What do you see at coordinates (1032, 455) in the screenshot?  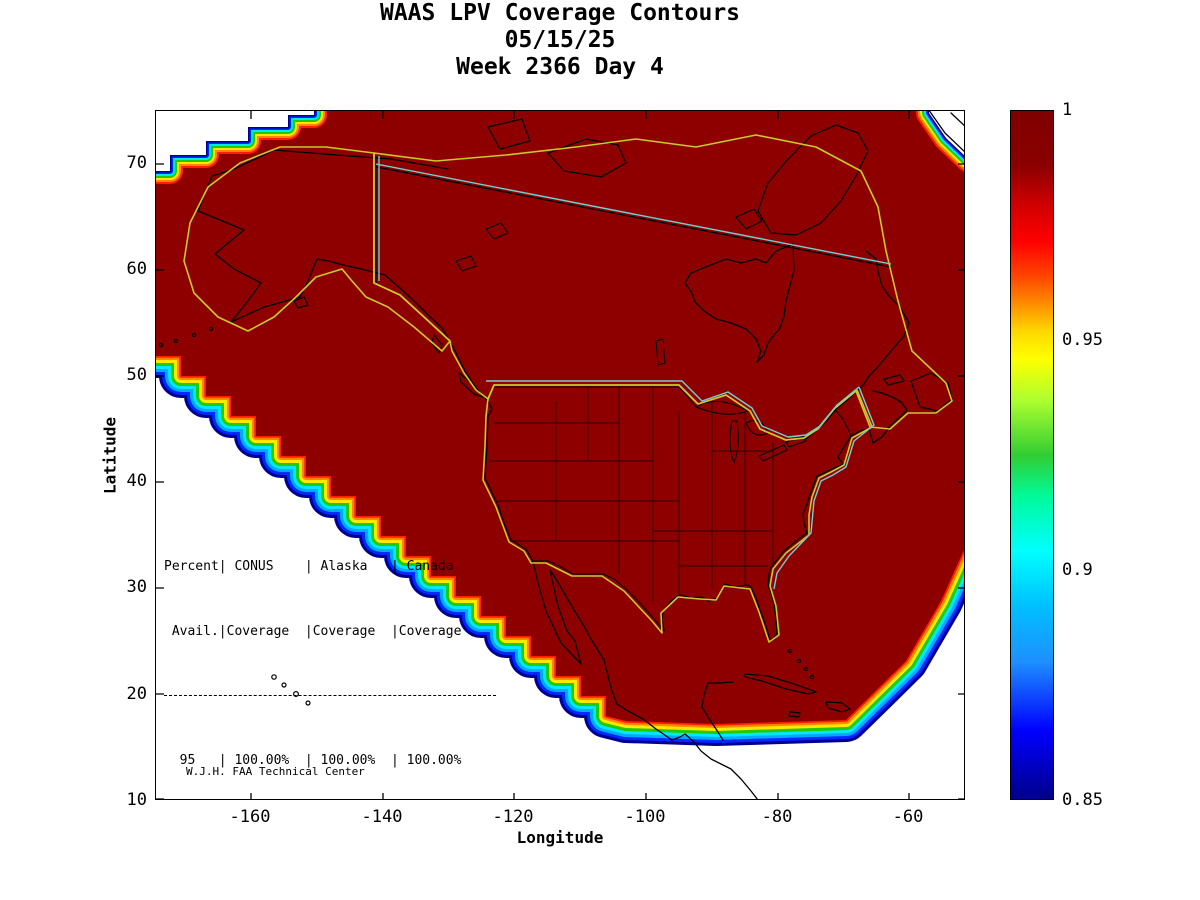 I see `colorbar` at bounding box center [1032, 455].